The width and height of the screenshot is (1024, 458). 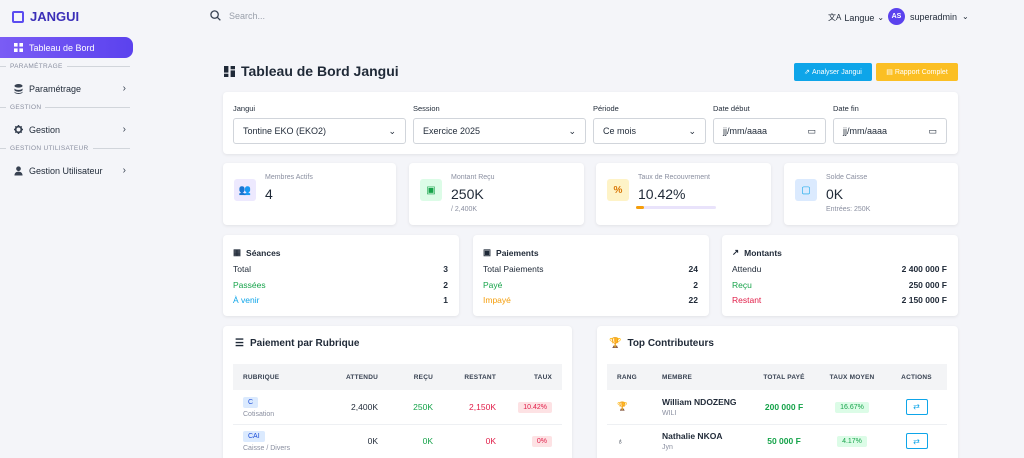 What do you see at coordinates (890, 131) in the screenshot?
I see `date-fin-input: jj/mm/aaaa ▭` at bounding box center [890, 131].